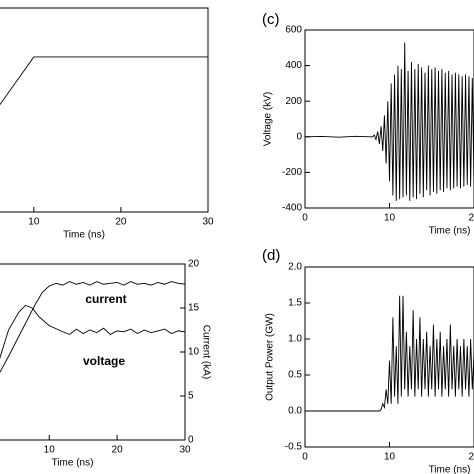  I want to click on y-tick-label: 1.0, so click(295, 339).